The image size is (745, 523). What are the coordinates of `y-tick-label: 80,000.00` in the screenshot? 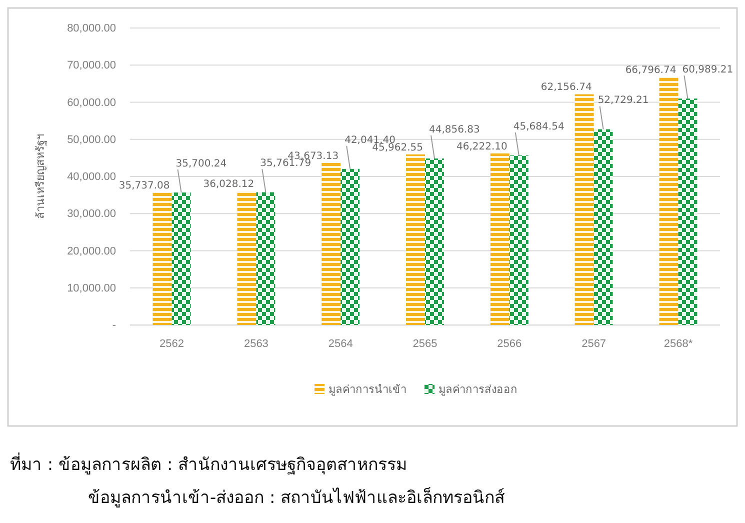 It's located at (91, 28).